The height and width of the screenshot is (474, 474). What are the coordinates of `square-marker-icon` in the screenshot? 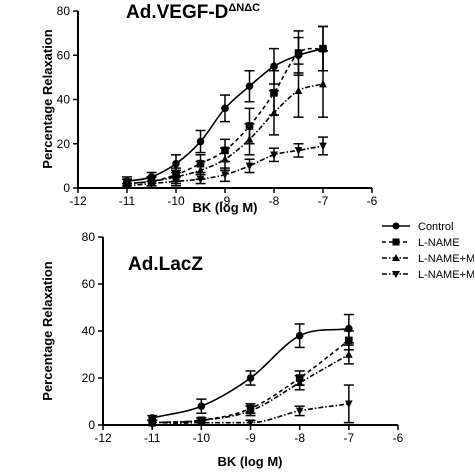 It's located at (396, 242).